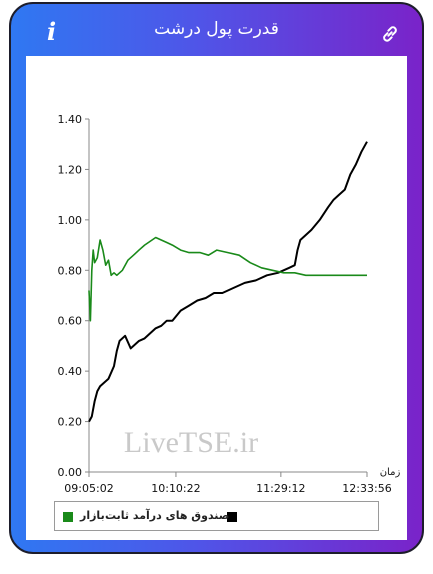  I want to click on legend-label-funds: صندوق های درآمد ثابت, so click(167, 515).